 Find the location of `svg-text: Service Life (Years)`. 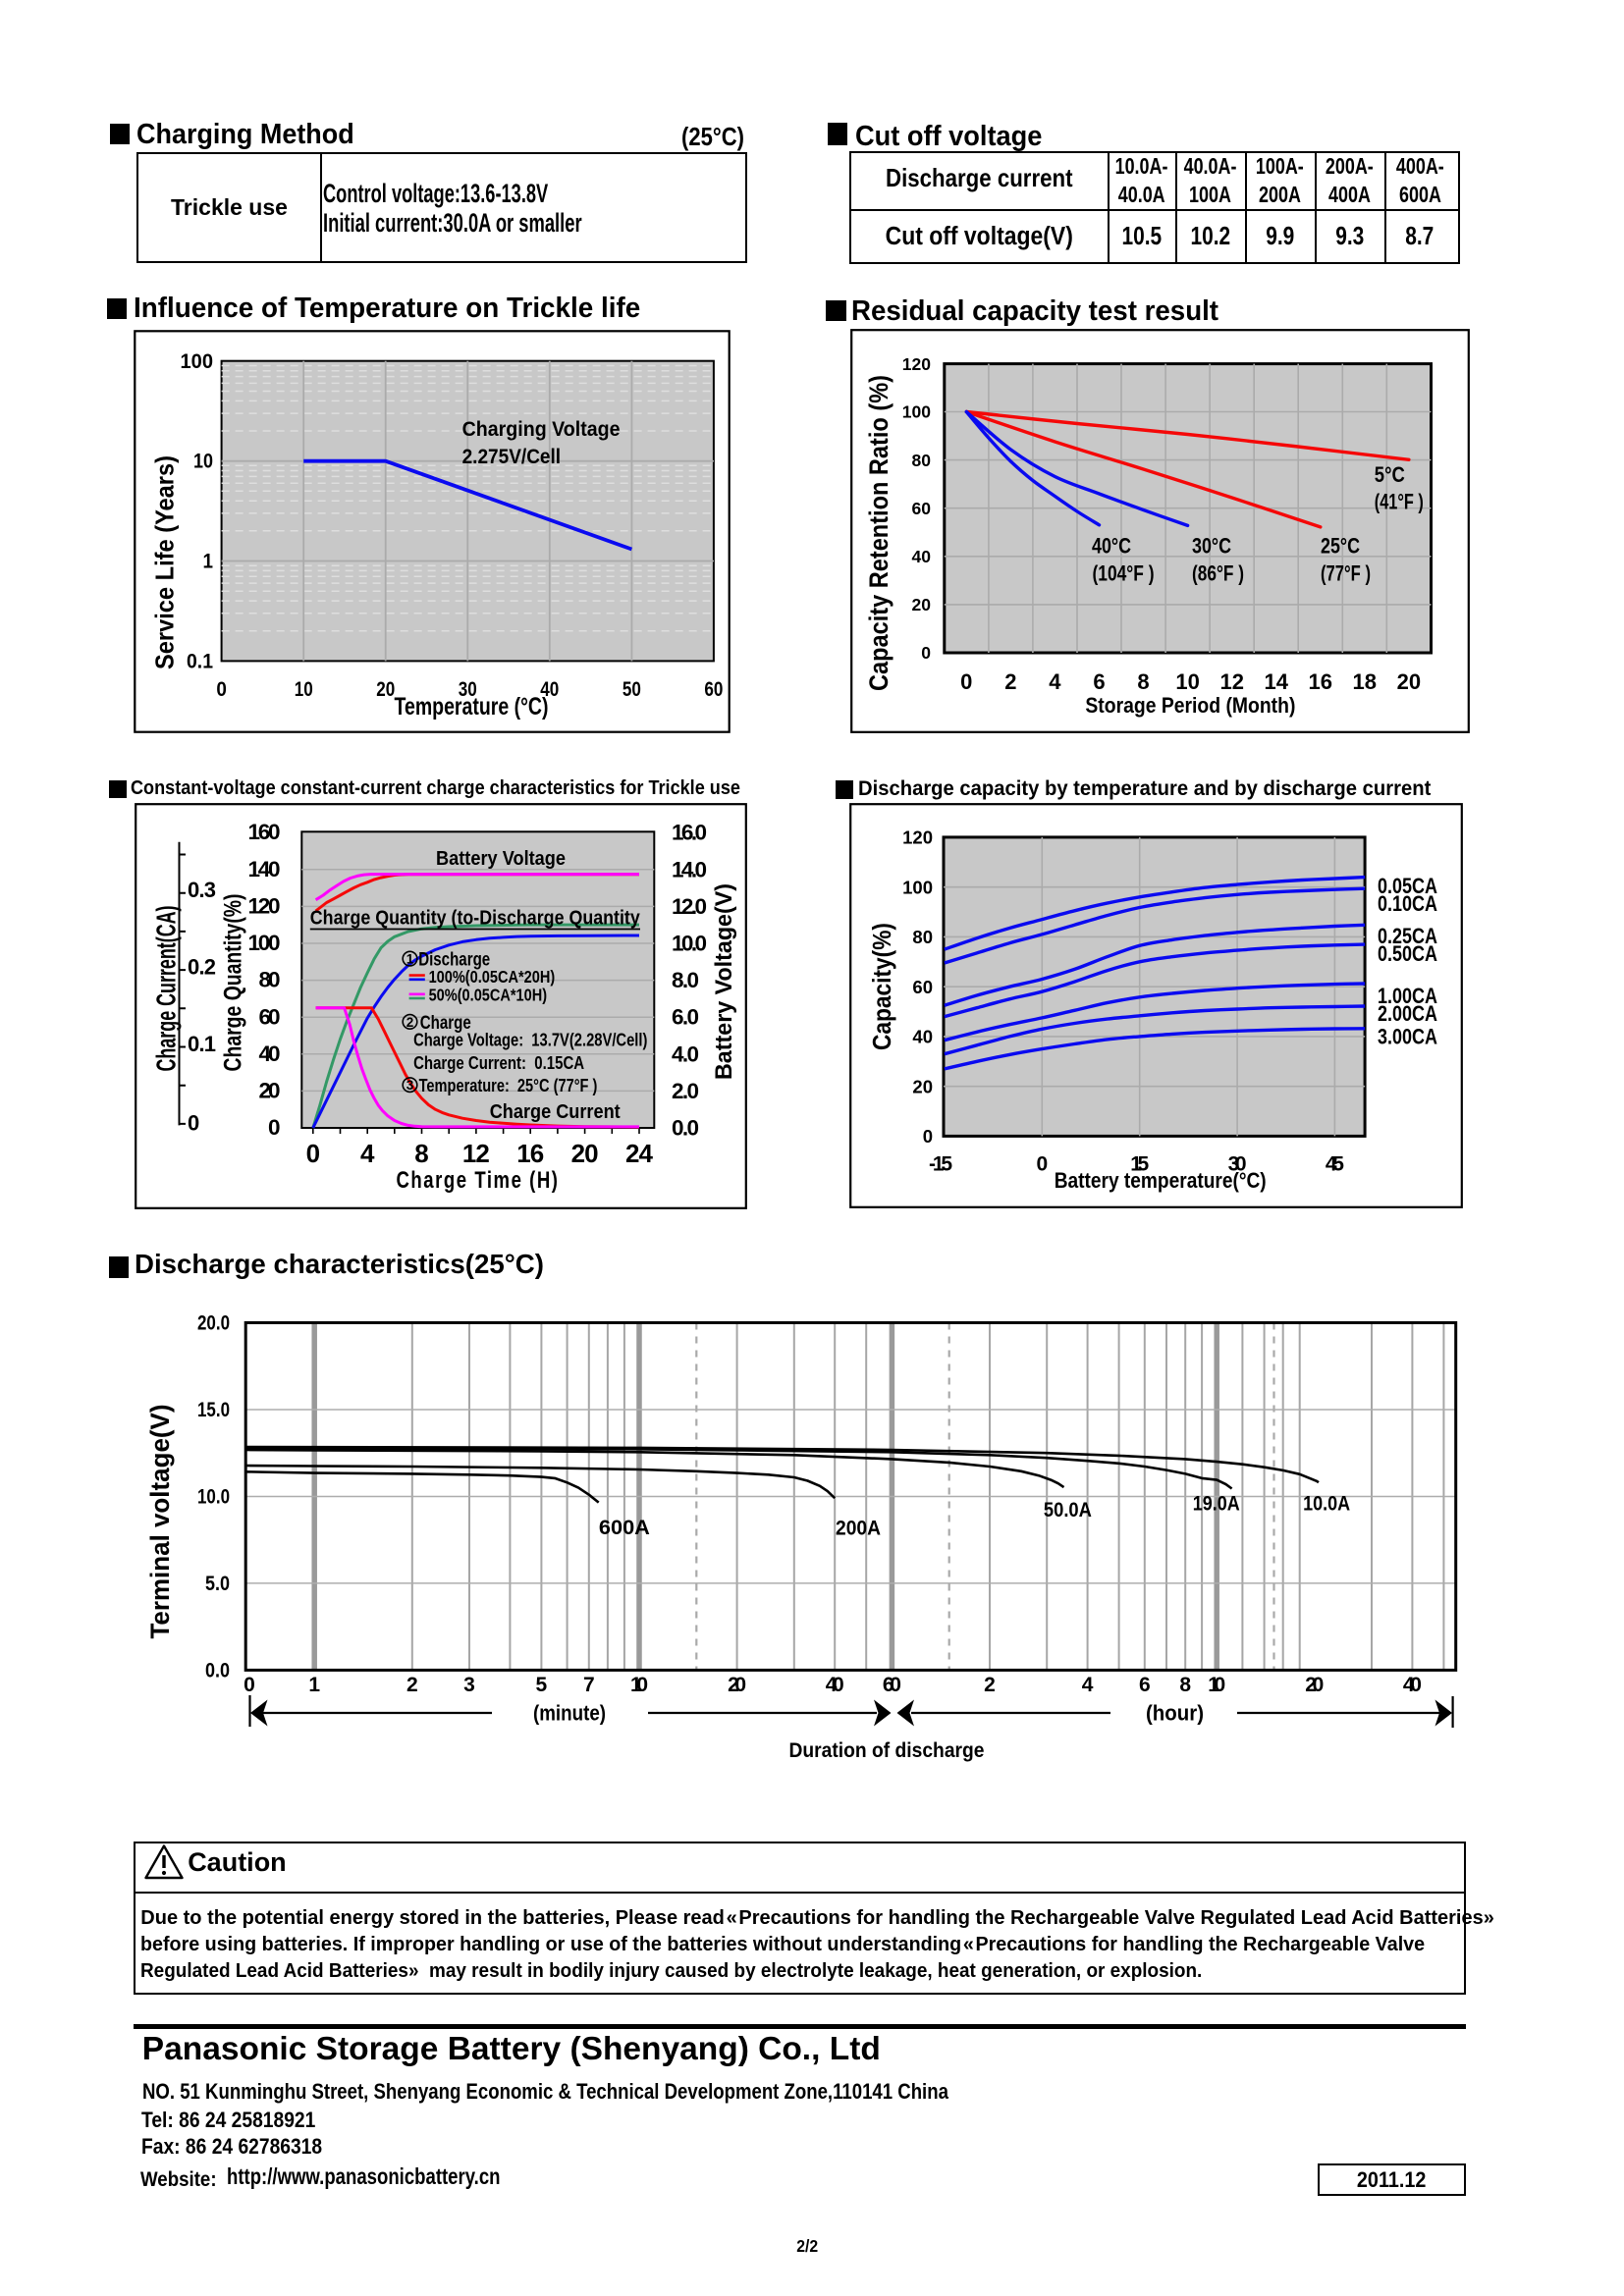

svg-text: Service Life (Years) is located at coordinates (165, 562).